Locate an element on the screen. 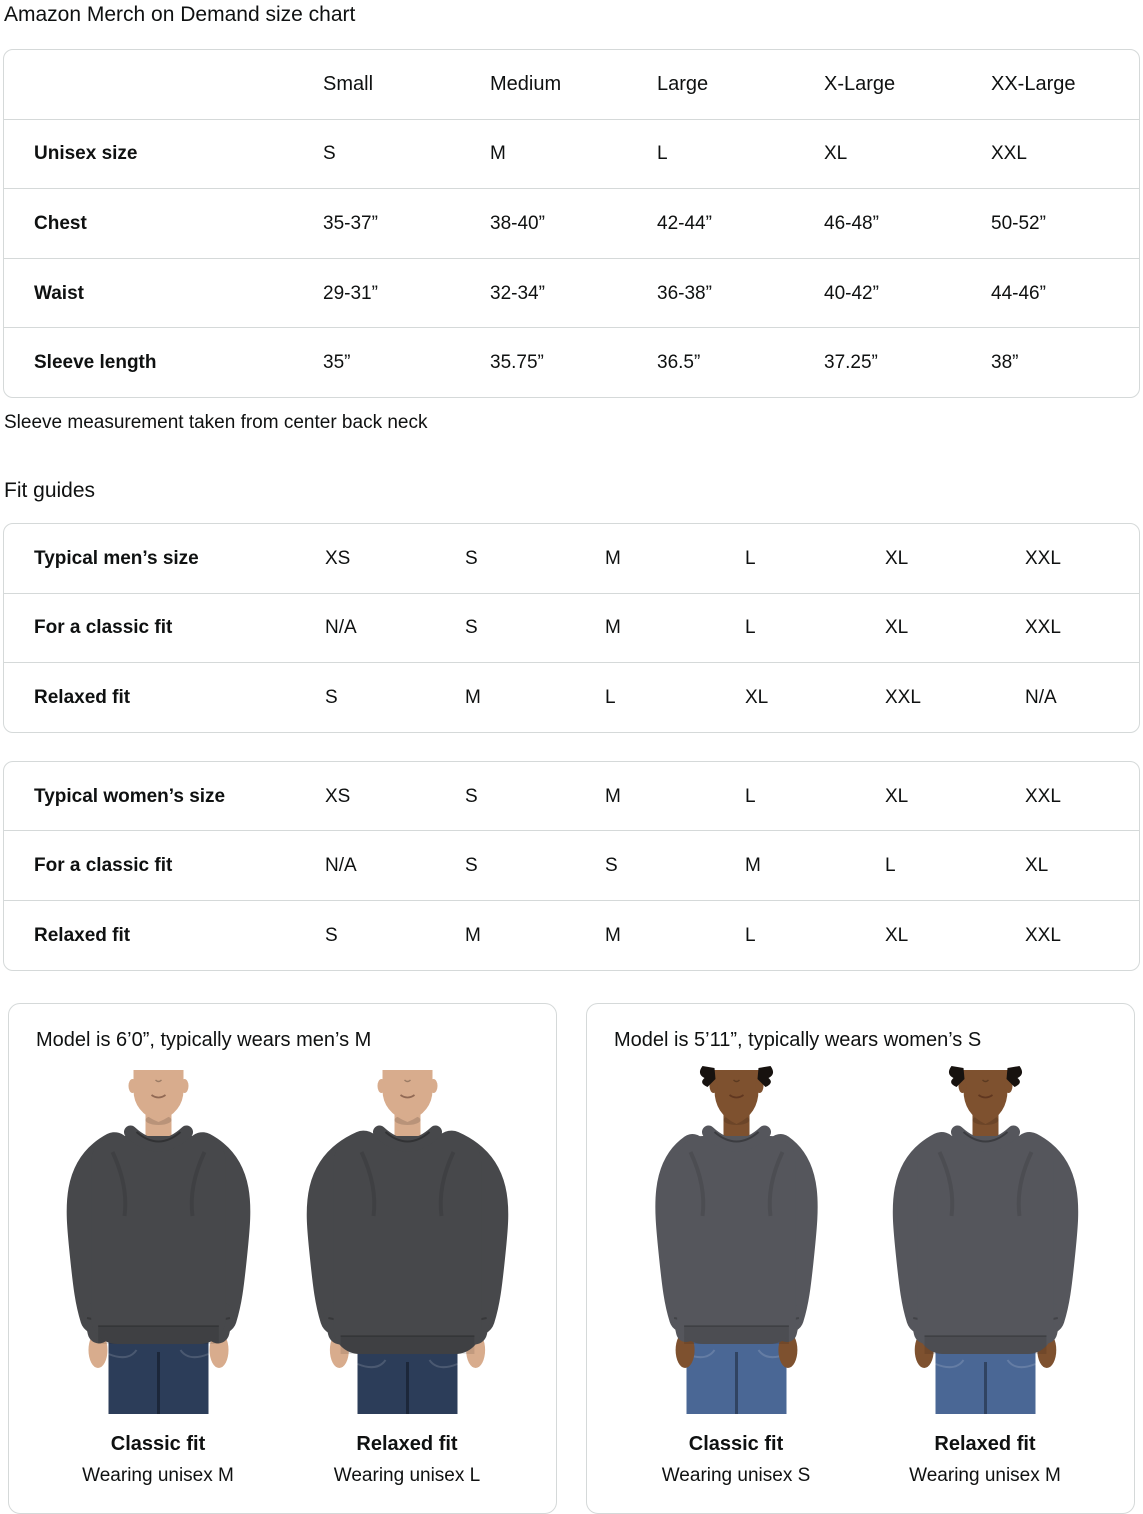  column-header: Small is located at coordinates (348, 83).